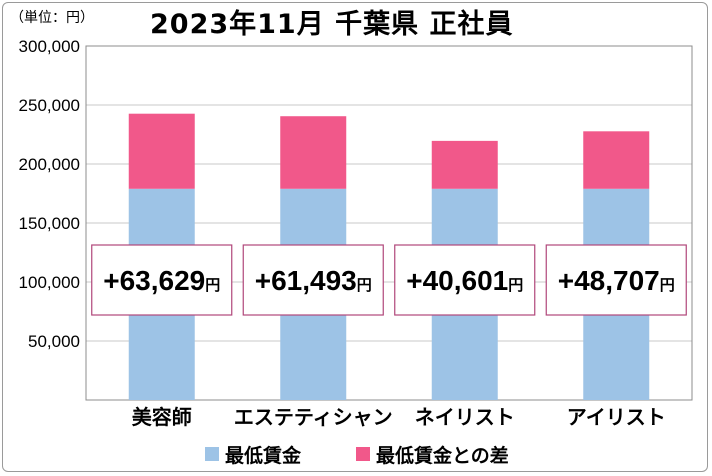 The height and width of the screenshot is (476, 712). I want to click on y-tick-label: 300,000, so click(49, 46).